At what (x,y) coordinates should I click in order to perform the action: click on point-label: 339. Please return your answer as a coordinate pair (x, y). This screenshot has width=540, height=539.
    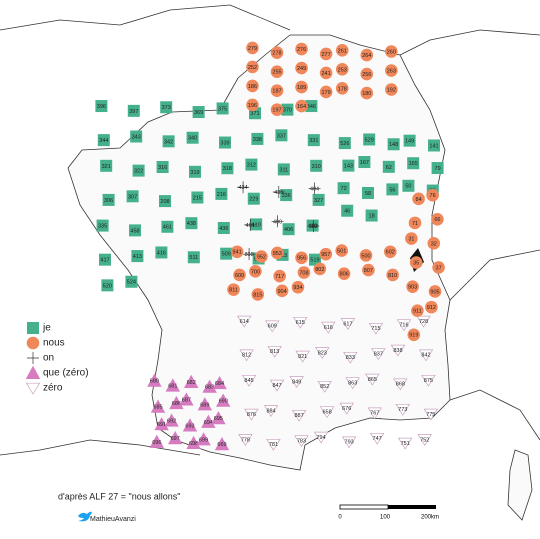
    Looking at the image, I should click on (224, 143).